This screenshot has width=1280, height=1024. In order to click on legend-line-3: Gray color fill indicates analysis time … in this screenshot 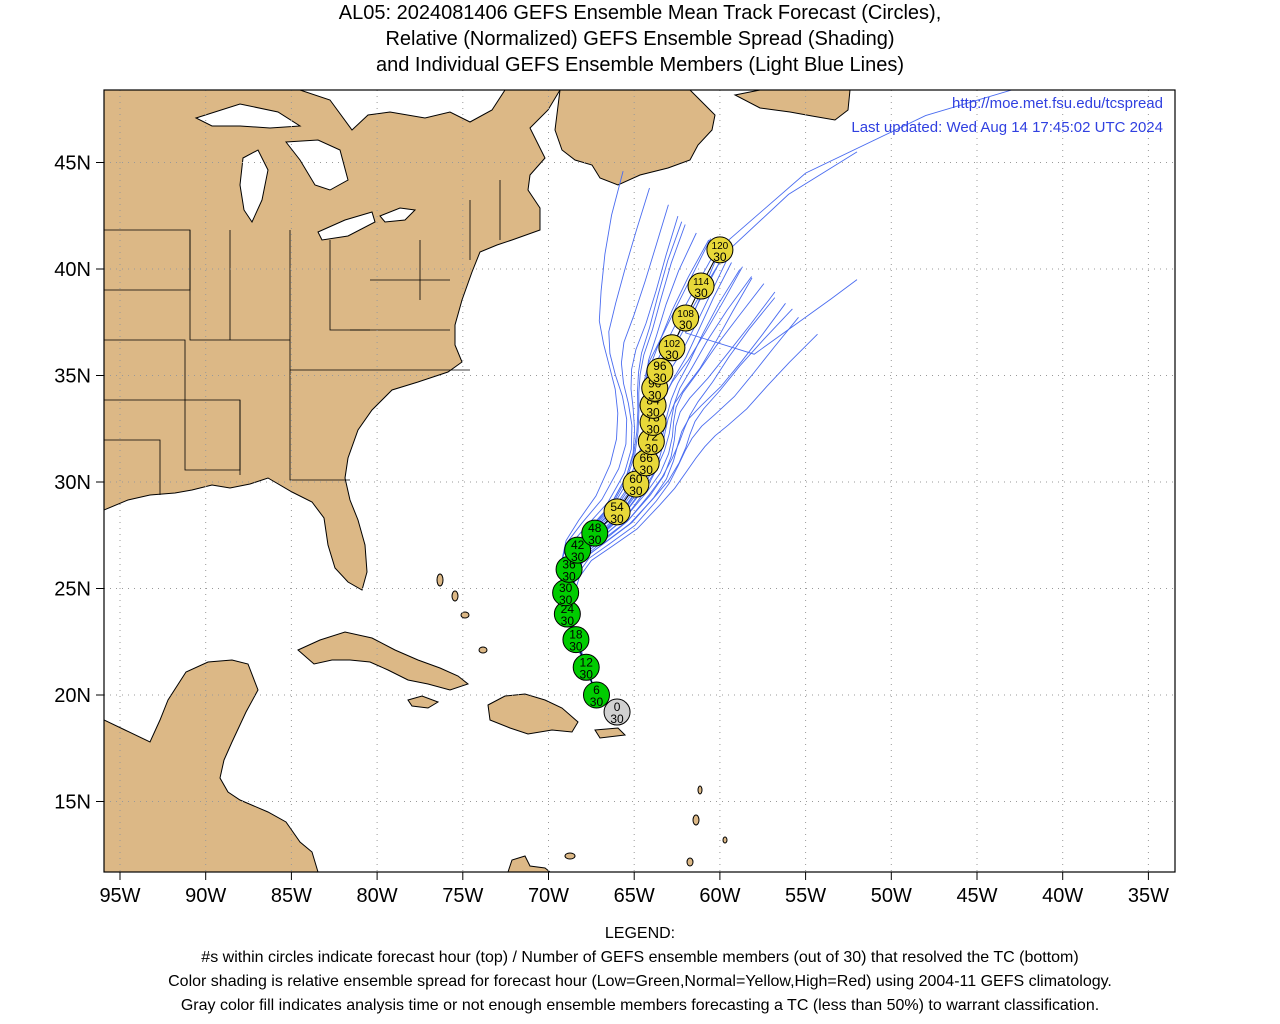, I will do `click(640, 1005)`.